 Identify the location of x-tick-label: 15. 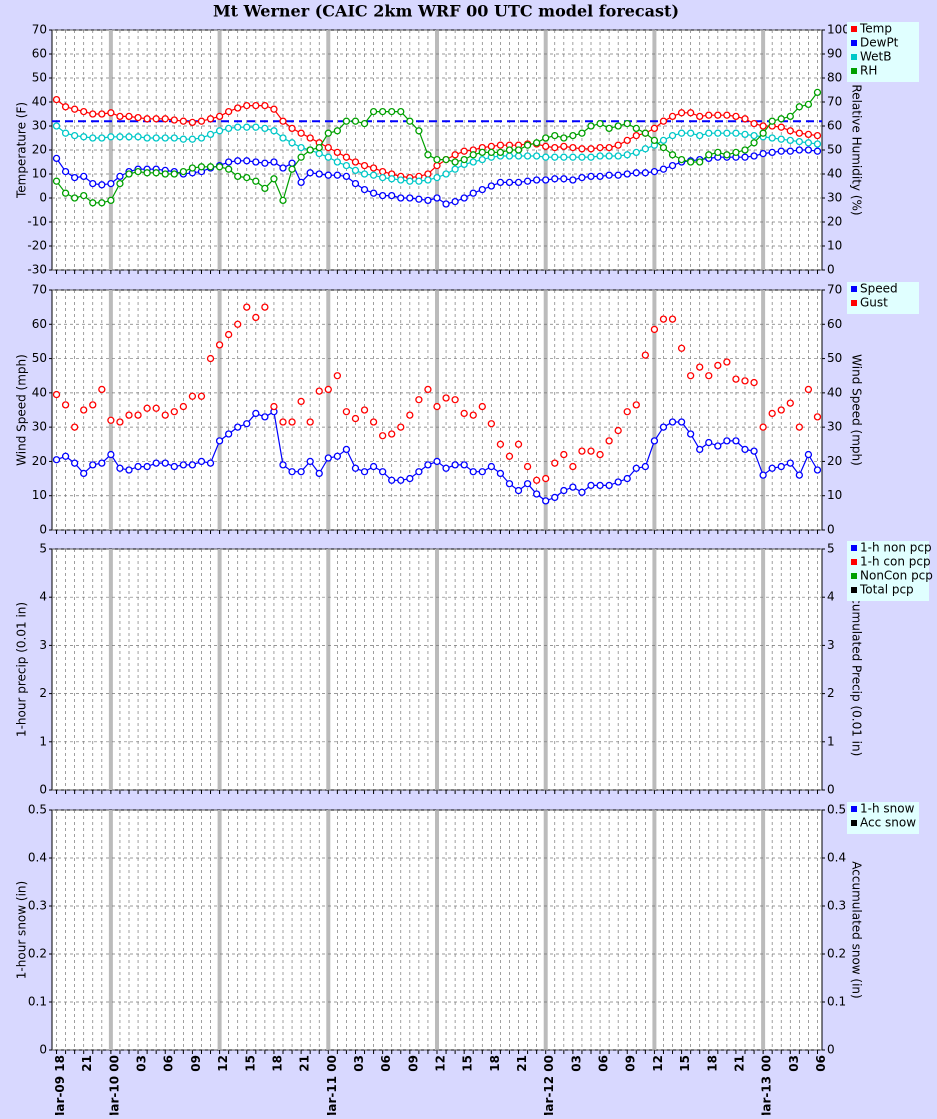
(685, 1063).